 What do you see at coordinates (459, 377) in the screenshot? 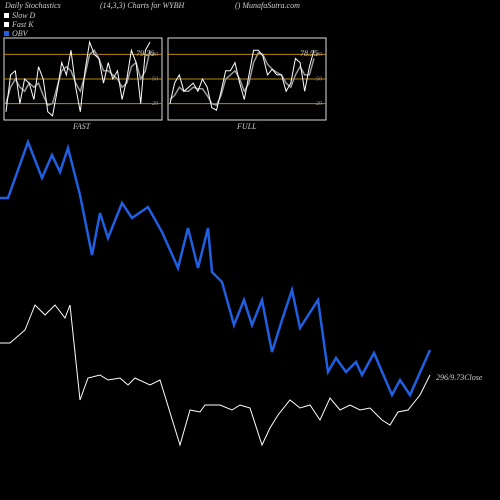
I see `close-label: 296/9.73Close` at bounding box center [459, 377].